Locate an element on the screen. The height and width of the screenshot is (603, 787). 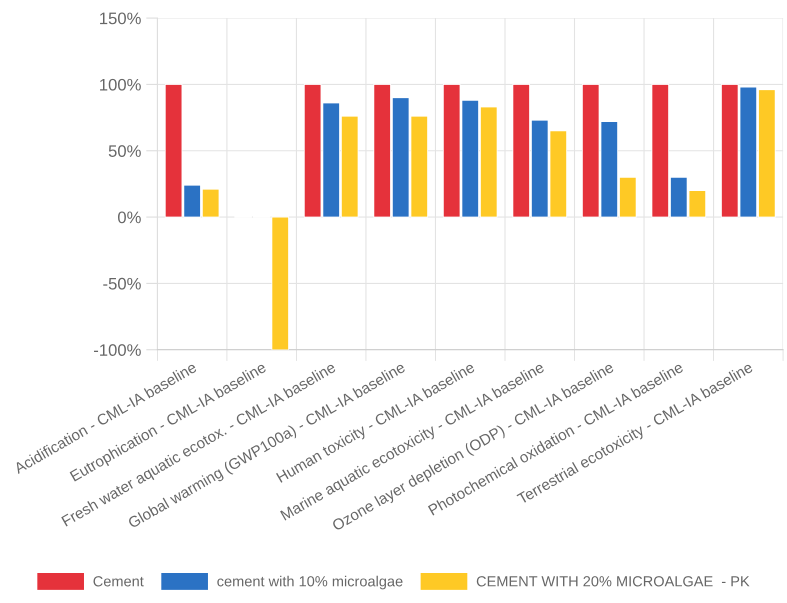
y-tick-label: 0% is located at coordinates (129, 217).